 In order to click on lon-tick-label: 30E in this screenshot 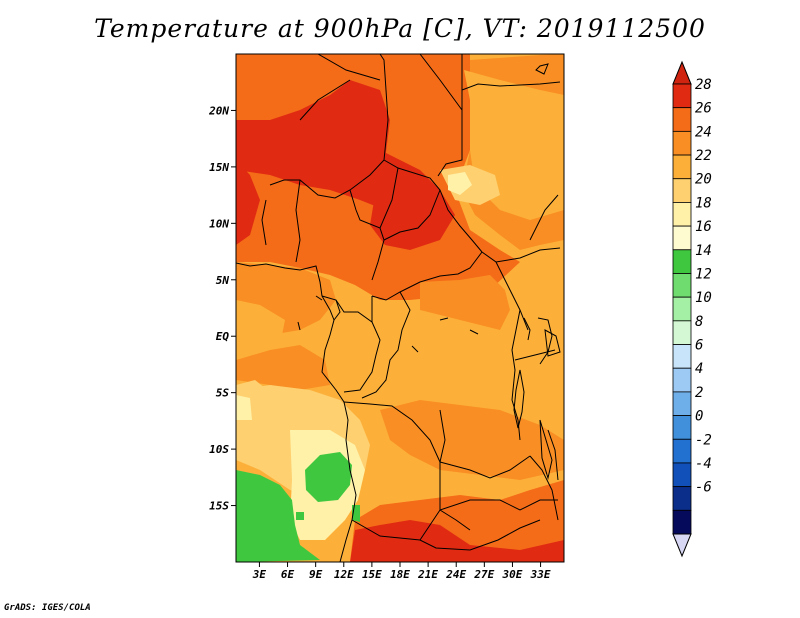, I will do `click(512, 574)`.